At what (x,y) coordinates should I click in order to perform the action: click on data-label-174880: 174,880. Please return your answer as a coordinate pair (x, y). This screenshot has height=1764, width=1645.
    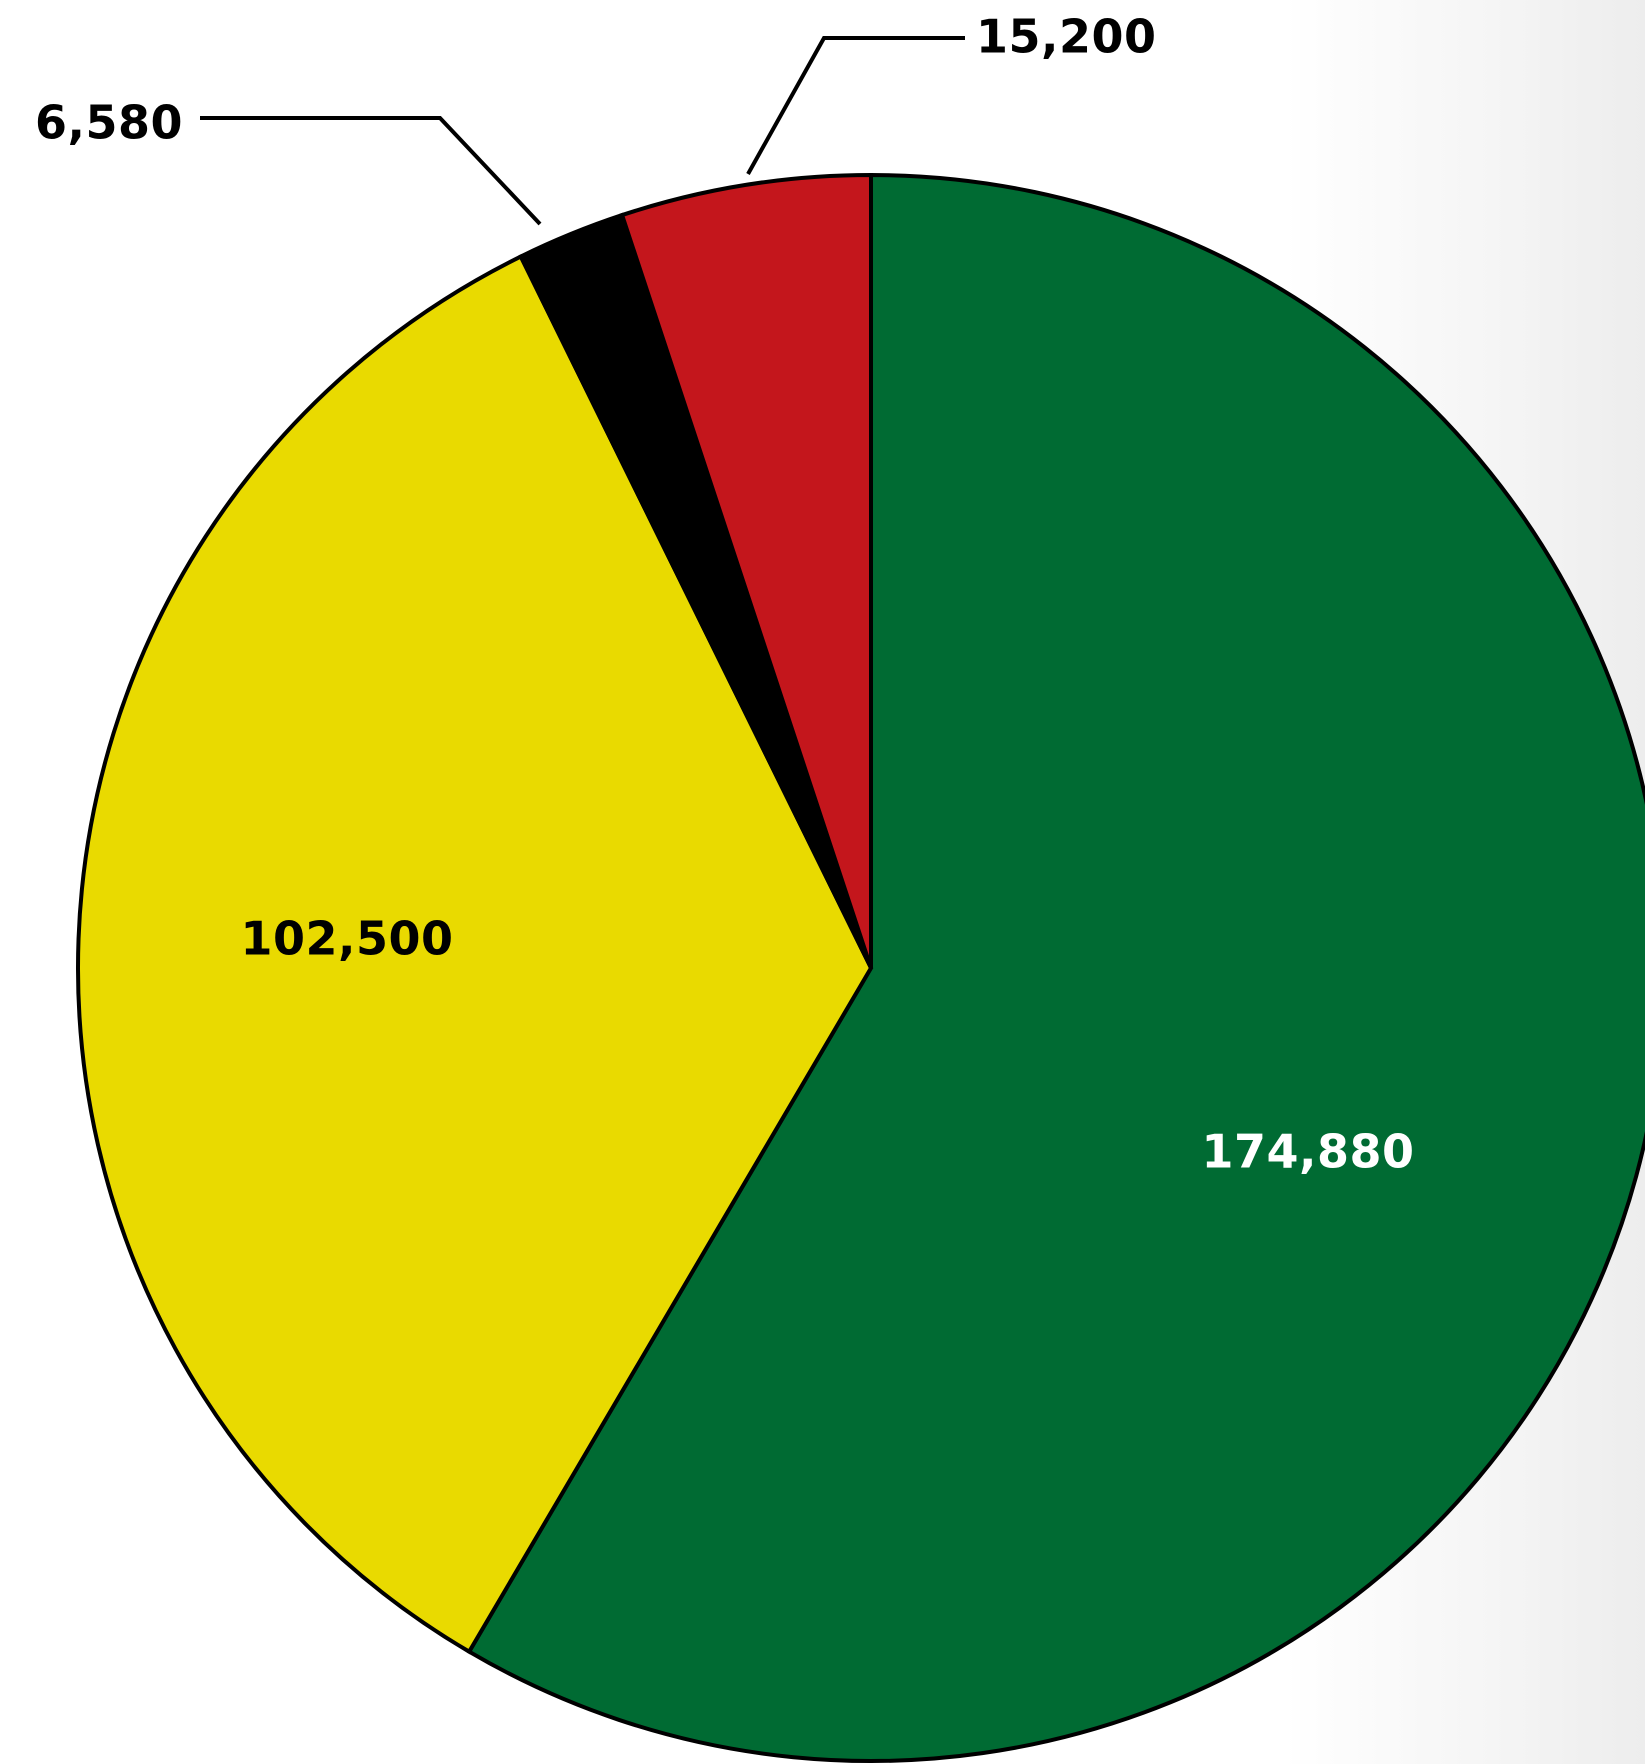
    Looking at the image, I should click on (1307, 1152).